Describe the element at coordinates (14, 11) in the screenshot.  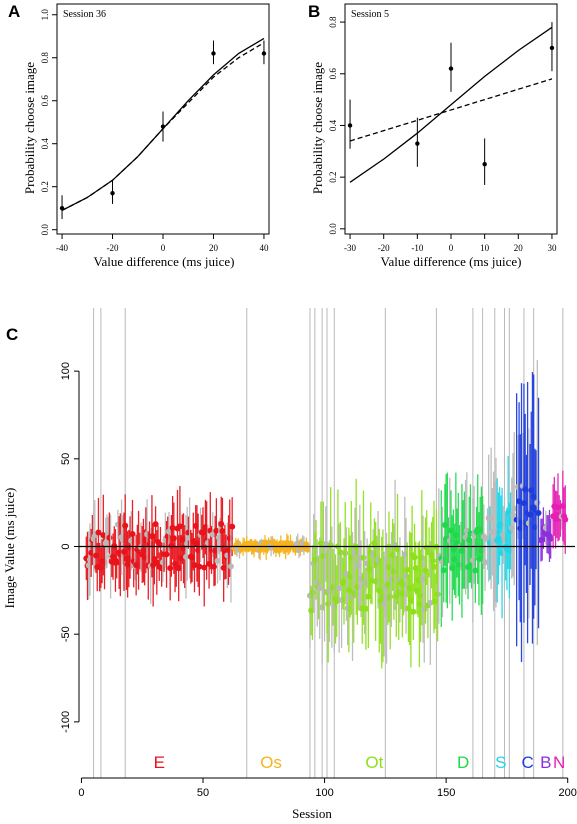
I see `panel-a-letter: A` at that location.